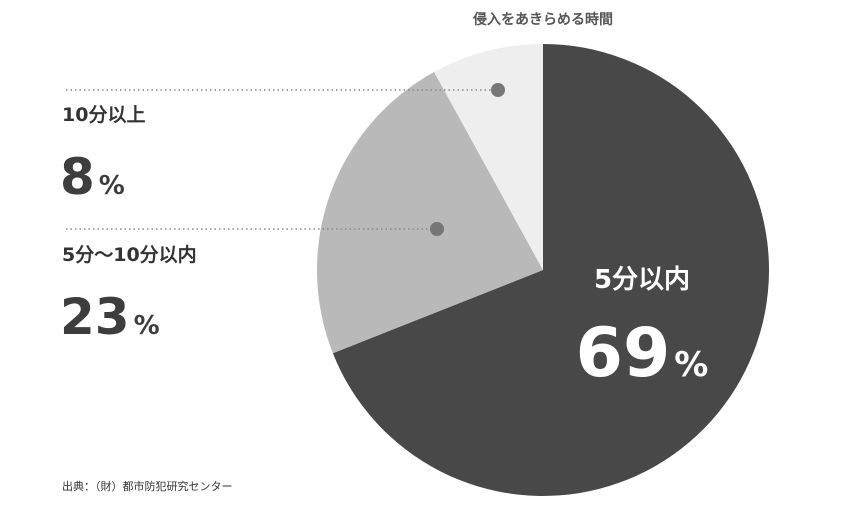  What do you see at coordinates (642, 280) in the screenshot?
I see `label-5min-category: 5分以内` at bounding box center [642, 280].